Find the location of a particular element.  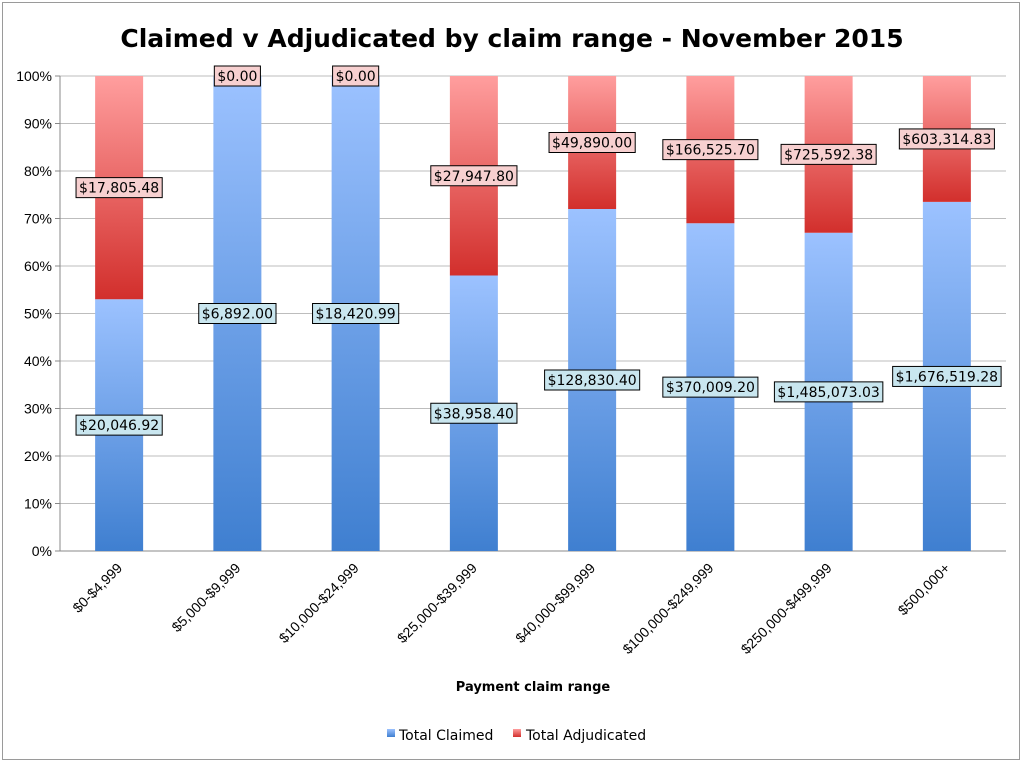

legend: Total Claimed Total Adjudicated is located at coordinates (516, 736).